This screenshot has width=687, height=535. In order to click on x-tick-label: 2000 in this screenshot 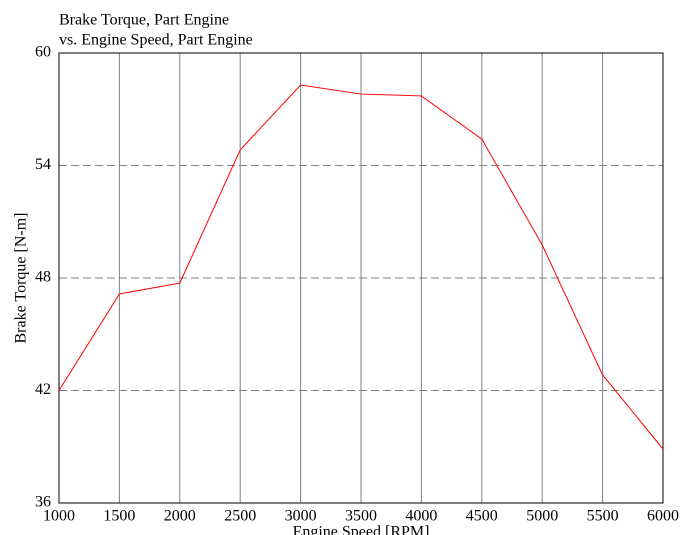, I will do `click(180, 516)`.